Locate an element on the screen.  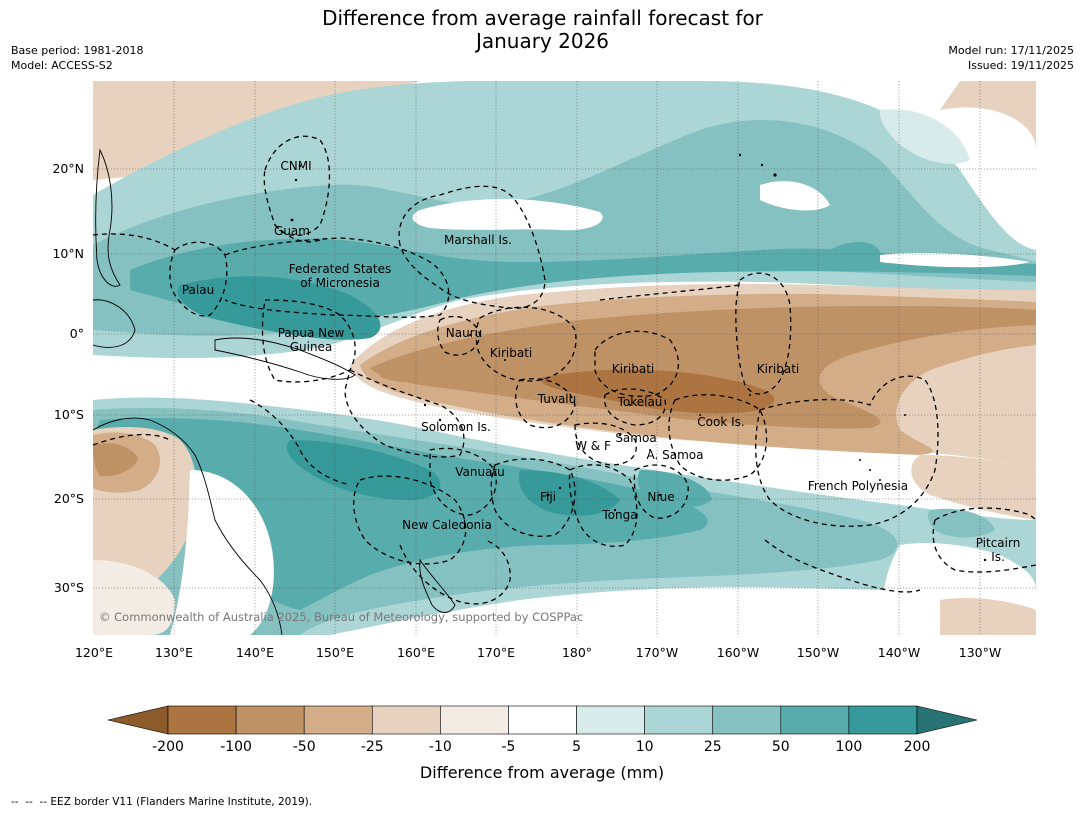
colorbar-tick-label: 5 is located at coordinates (576, 747).